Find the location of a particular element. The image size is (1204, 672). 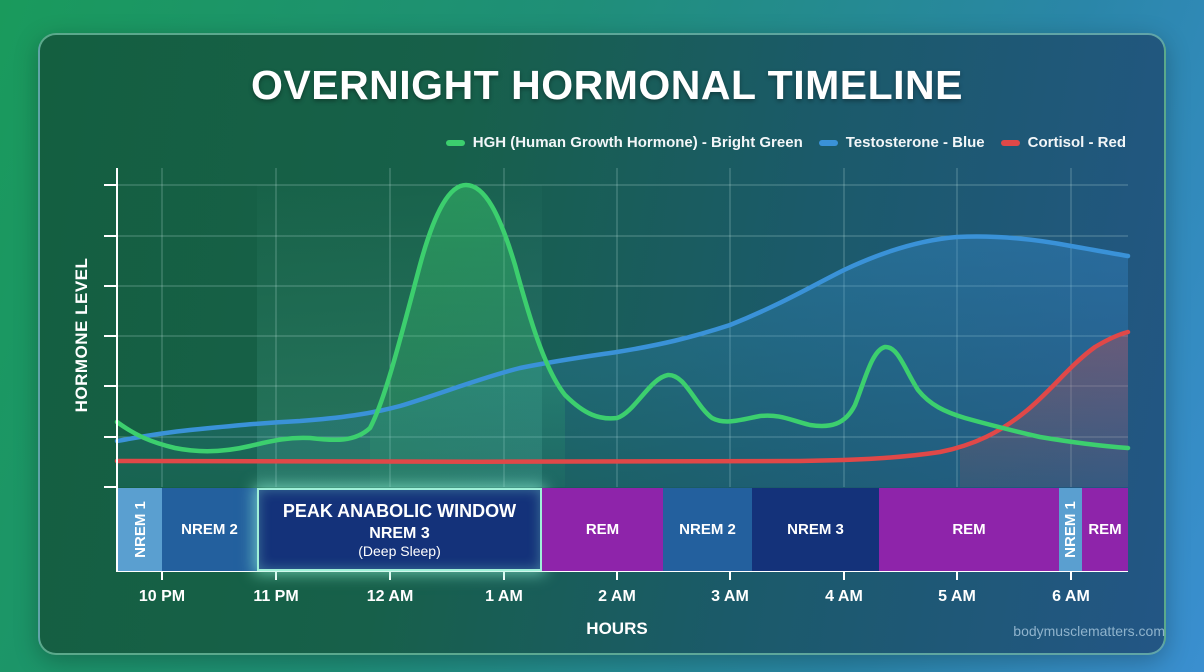

legend-item-testosterone: Testosterone - Blue is located at coordinates (901, 142).